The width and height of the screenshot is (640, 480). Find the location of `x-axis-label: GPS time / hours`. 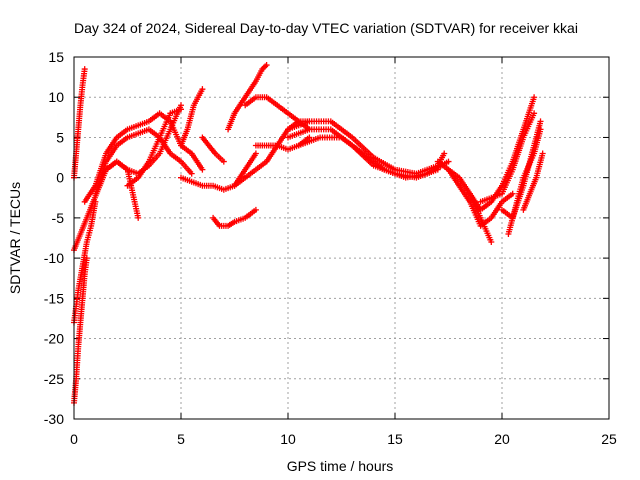

x-axis-label: GPS time / hours is located at coordinates (340, 466).